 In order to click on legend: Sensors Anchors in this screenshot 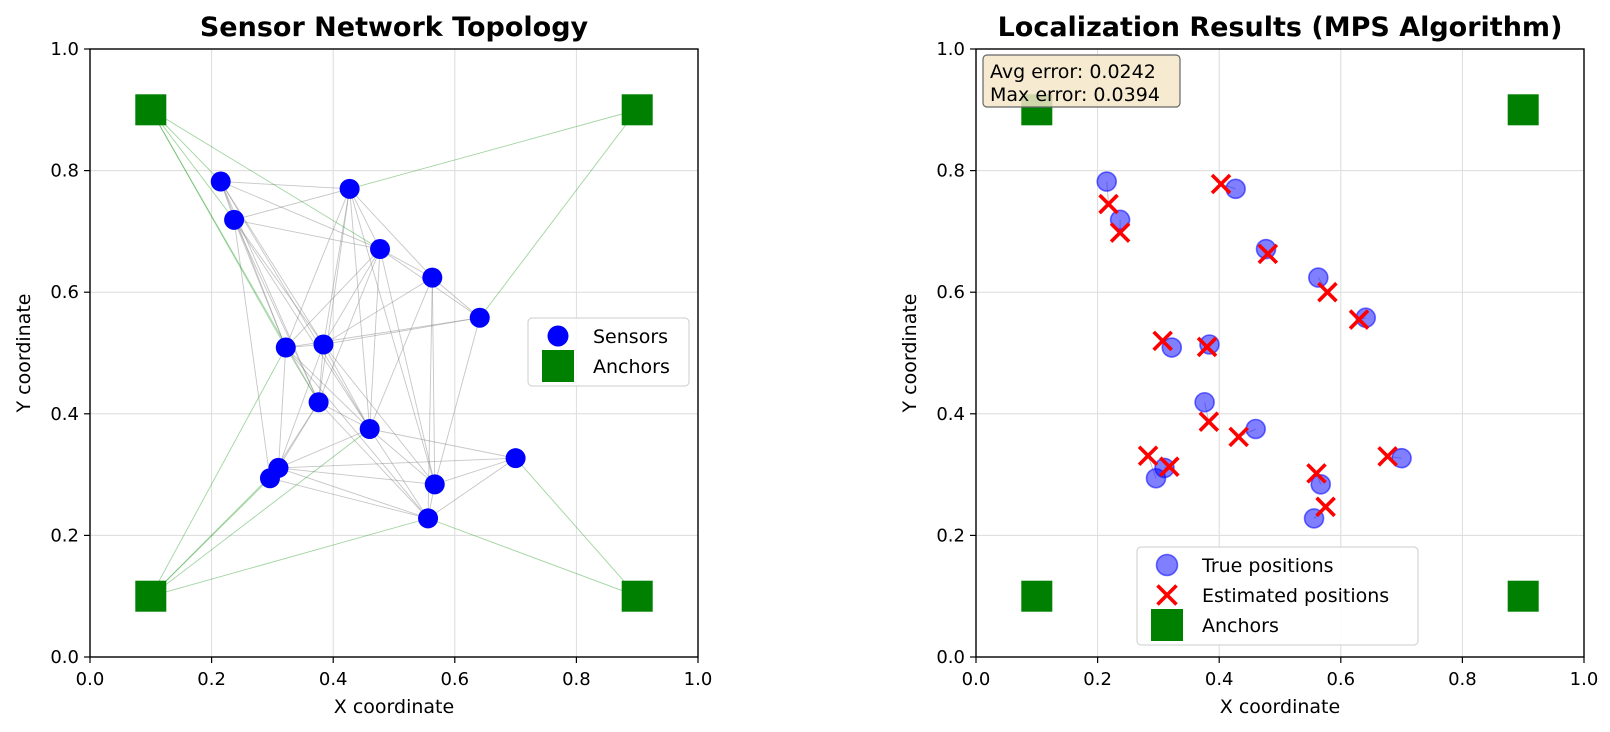, I will do `click(608, 352)`.